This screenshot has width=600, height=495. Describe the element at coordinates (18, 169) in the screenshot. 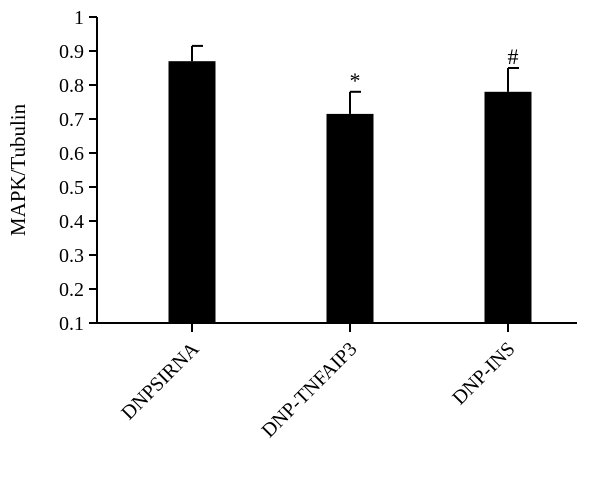

I see `y-axis-title: MAPK/Tubulin` at that location.